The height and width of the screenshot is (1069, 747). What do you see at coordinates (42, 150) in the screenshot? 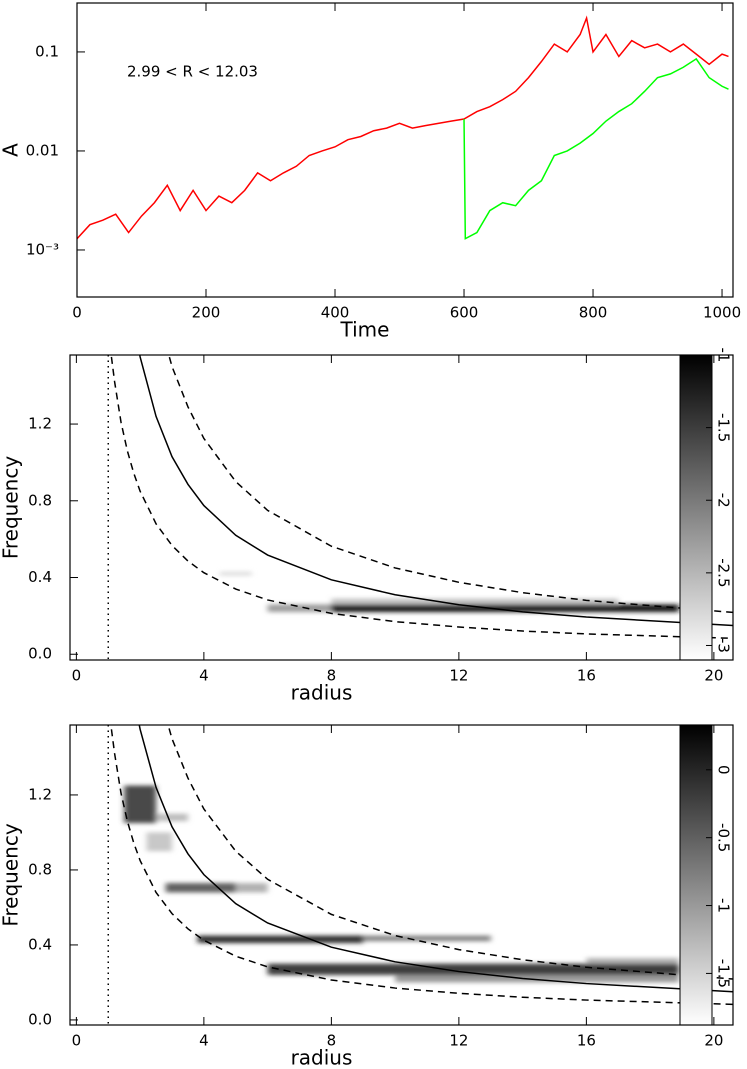
I see `y-tick-label: 0.01` at bounding box center [42, 150].